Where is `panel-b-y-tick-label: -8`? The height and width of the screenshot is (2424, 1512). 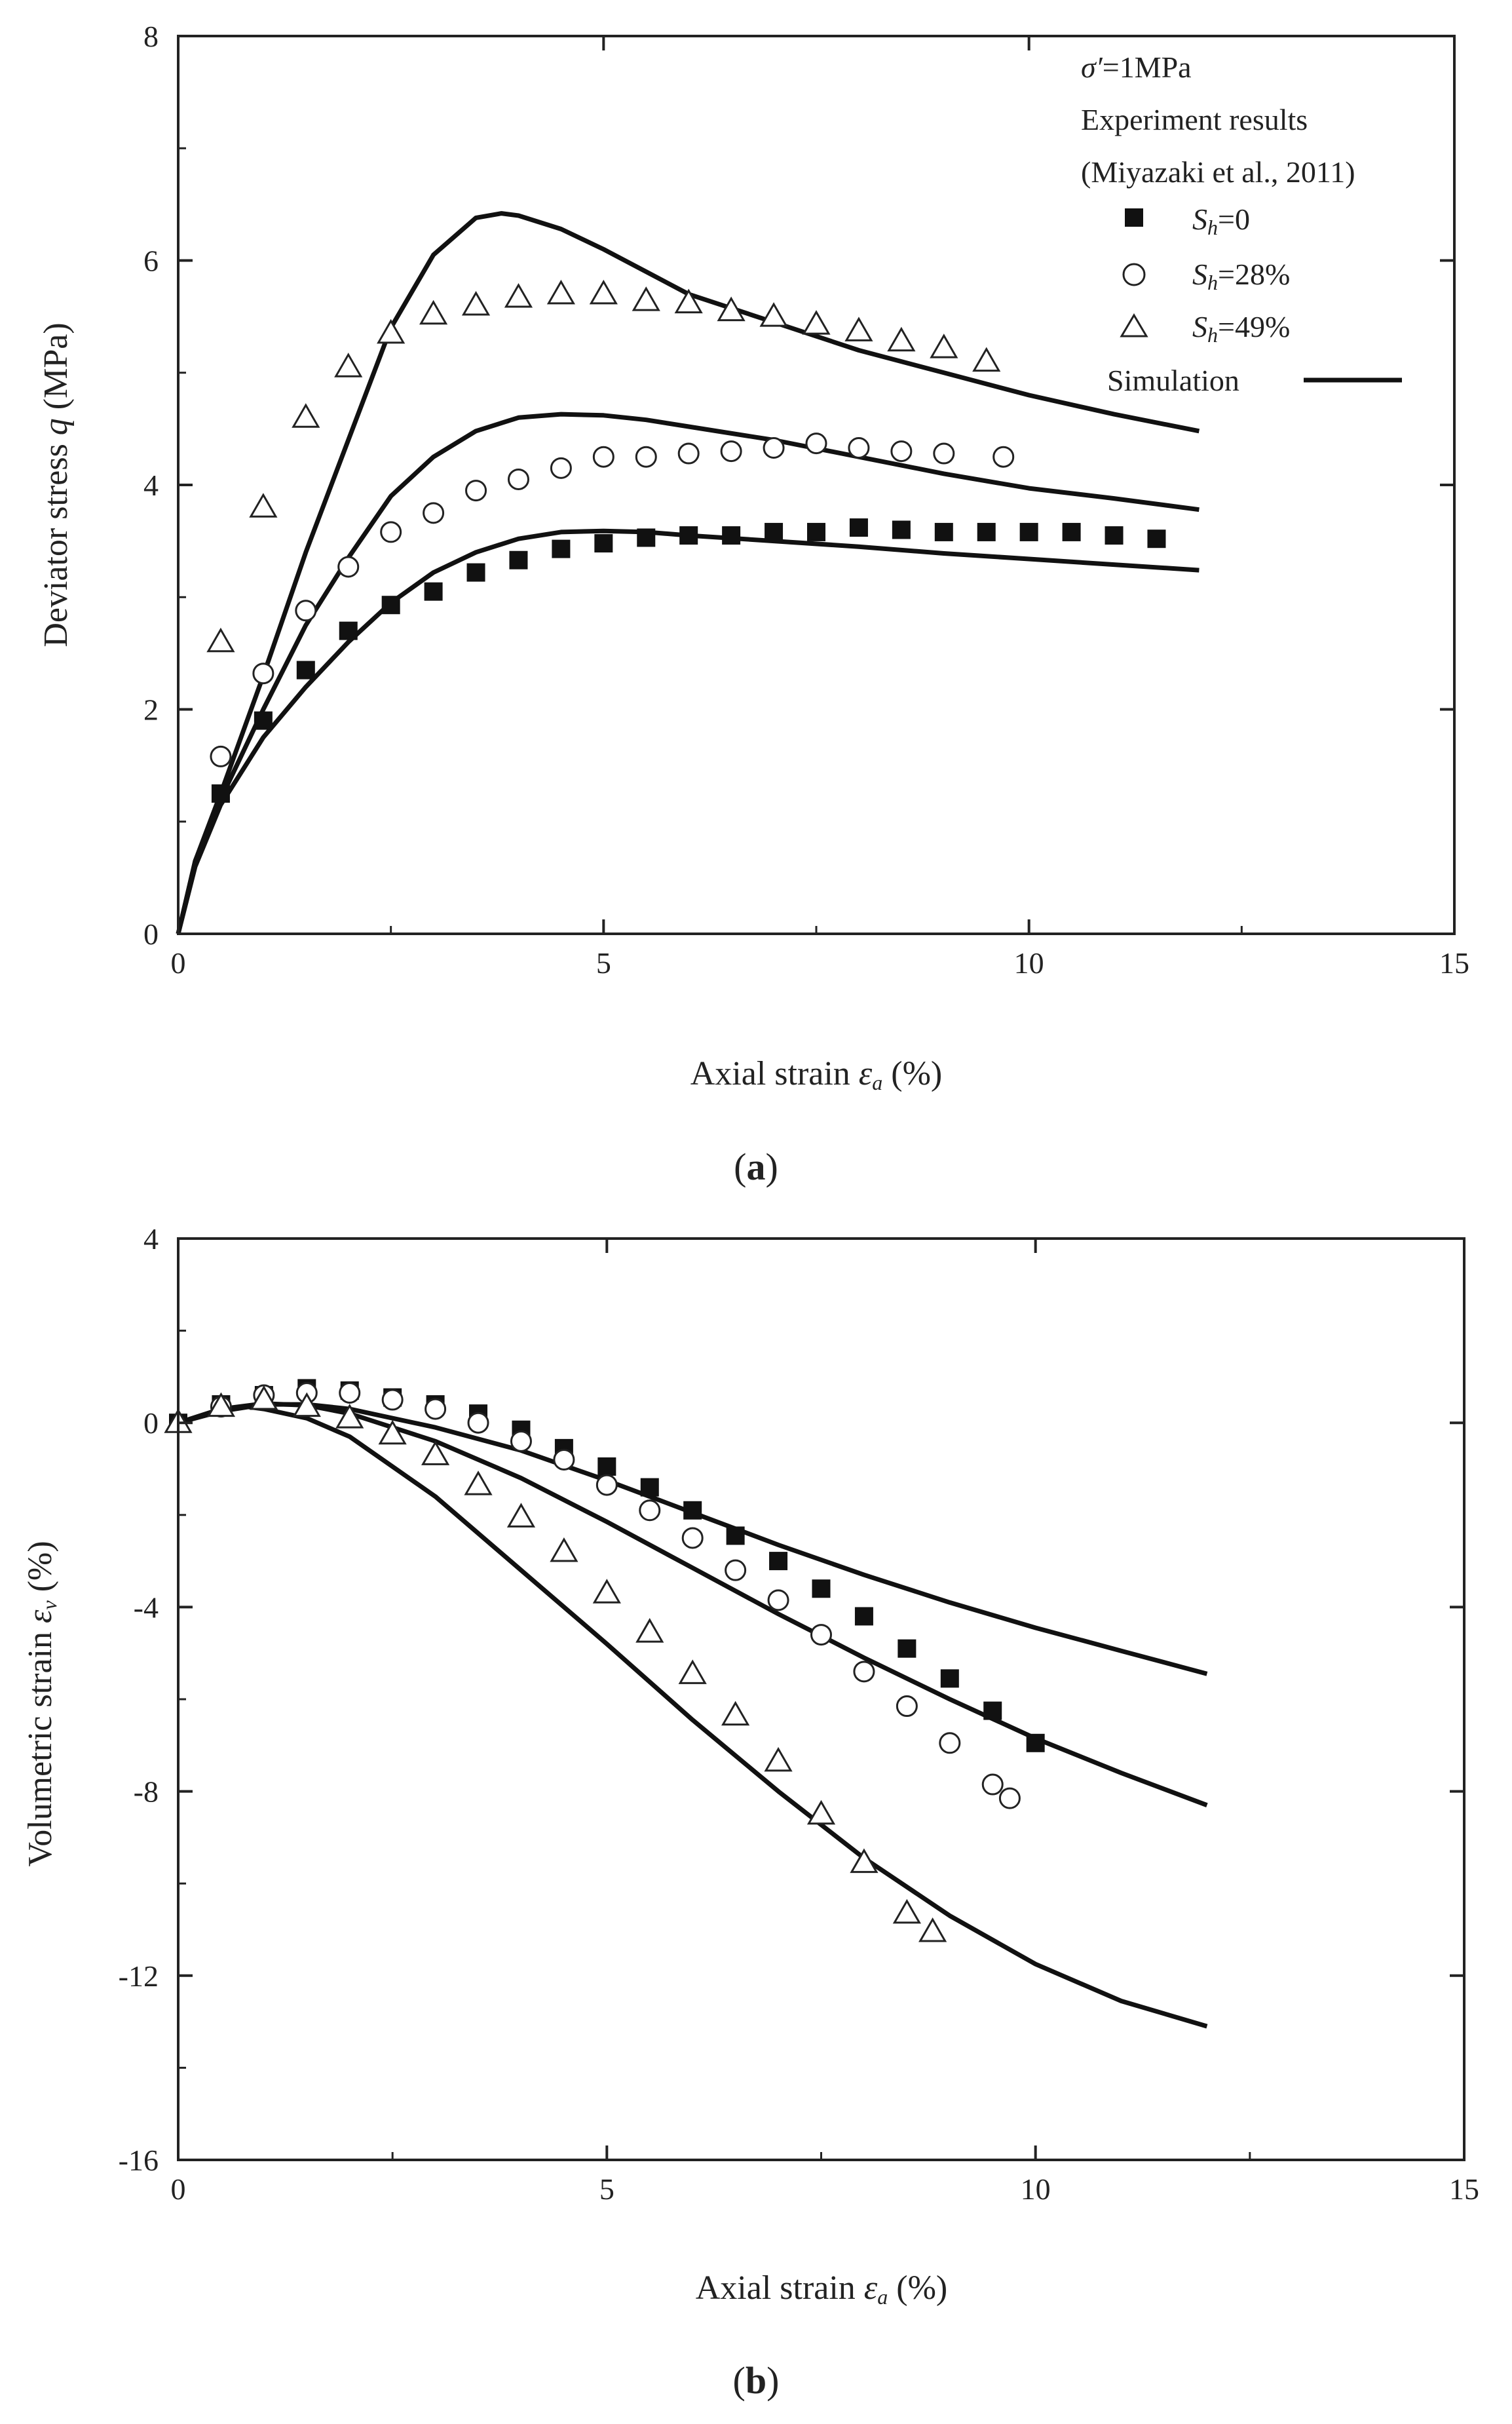
panel-b-y-tick-label: -8 is located at coordinates (147, 1792).